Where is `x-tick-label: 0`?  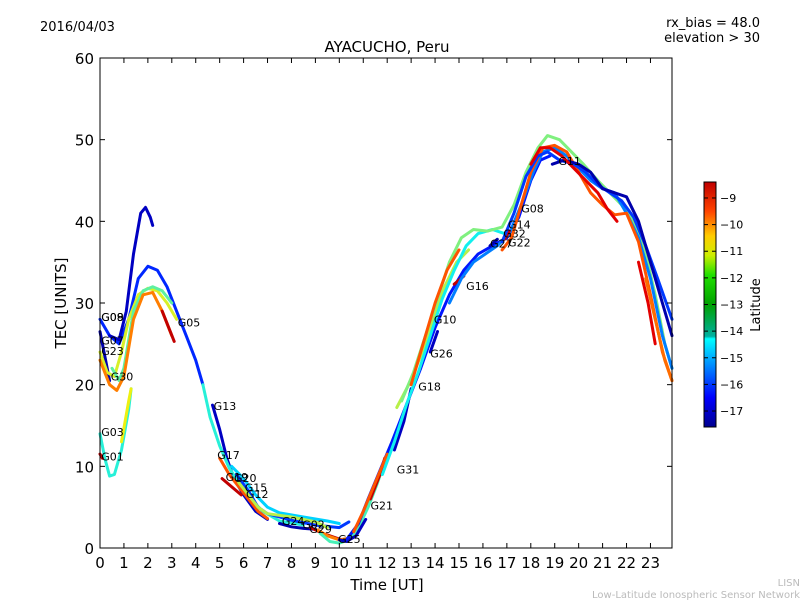
x-tick-label: 0 is located at coordinates (100, 563).